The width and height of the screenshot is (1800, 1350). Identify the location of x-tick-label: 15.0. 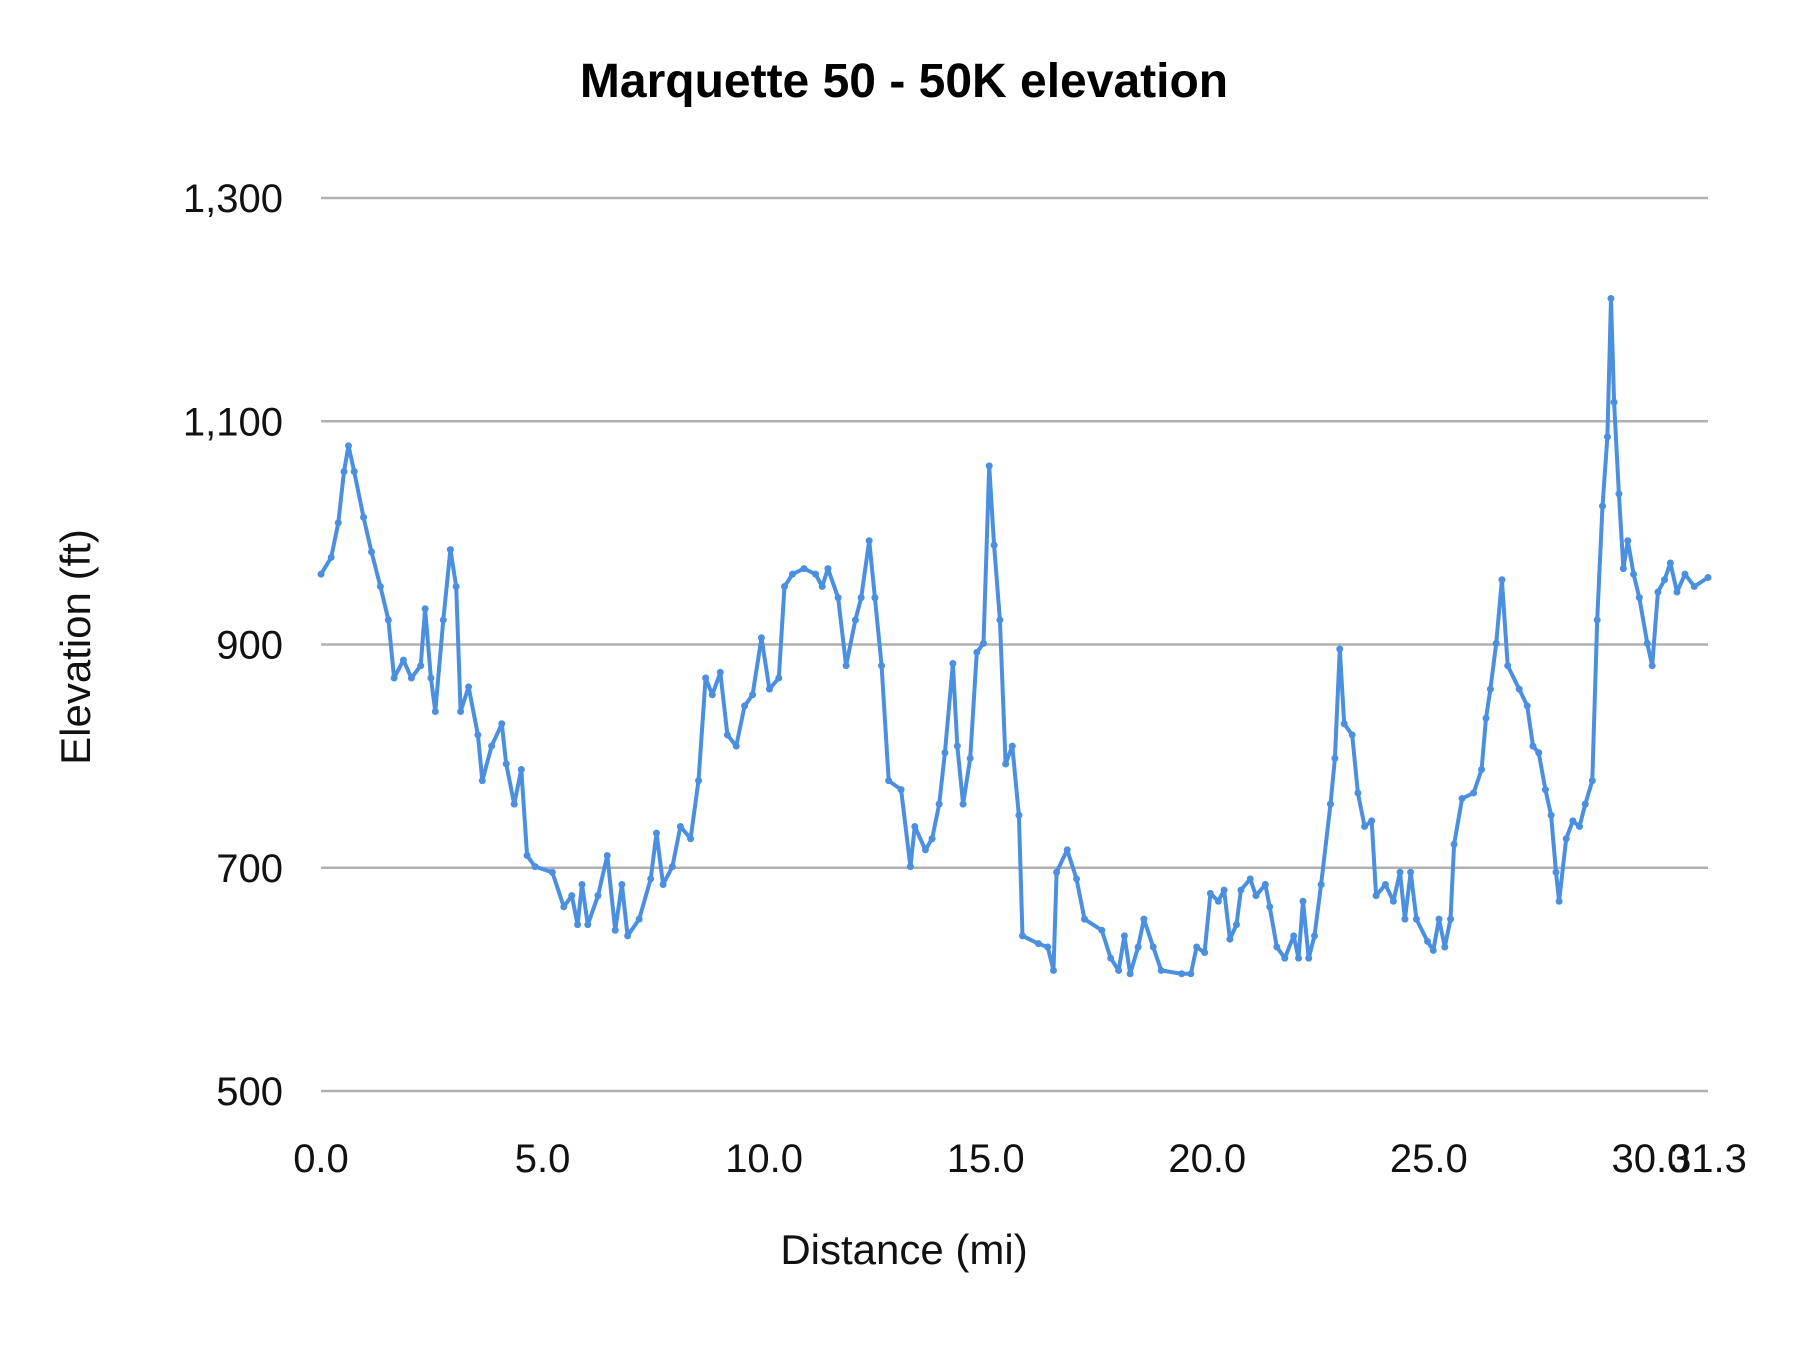
(986, 1159).